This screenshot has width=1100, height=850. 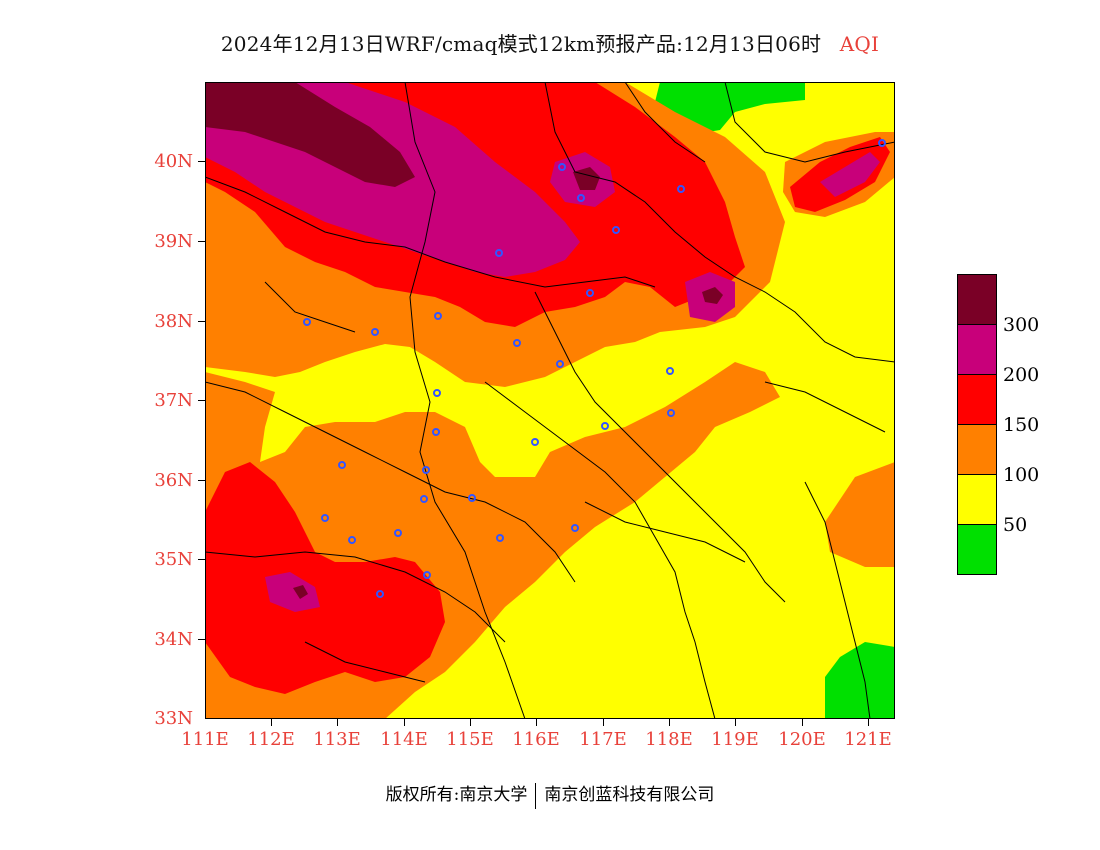 I want to click on zone-good-southeast, so click(x=860, y=680).